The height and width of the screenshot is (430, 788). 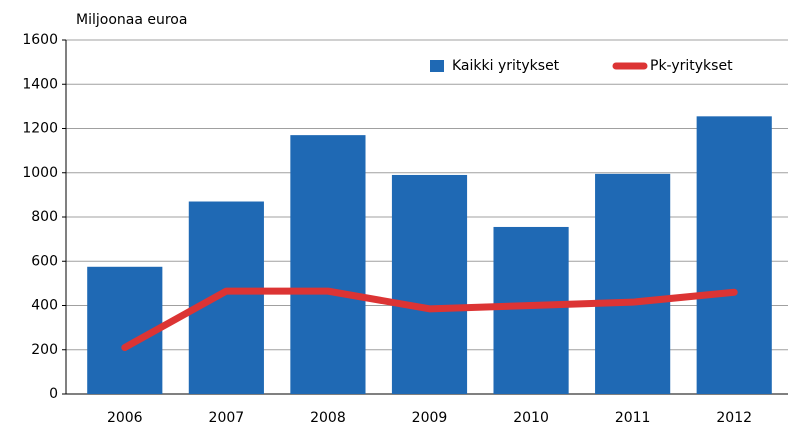 I want to click on y-axis-label: Miljoonaa euroa, so click(x=131, y=20).